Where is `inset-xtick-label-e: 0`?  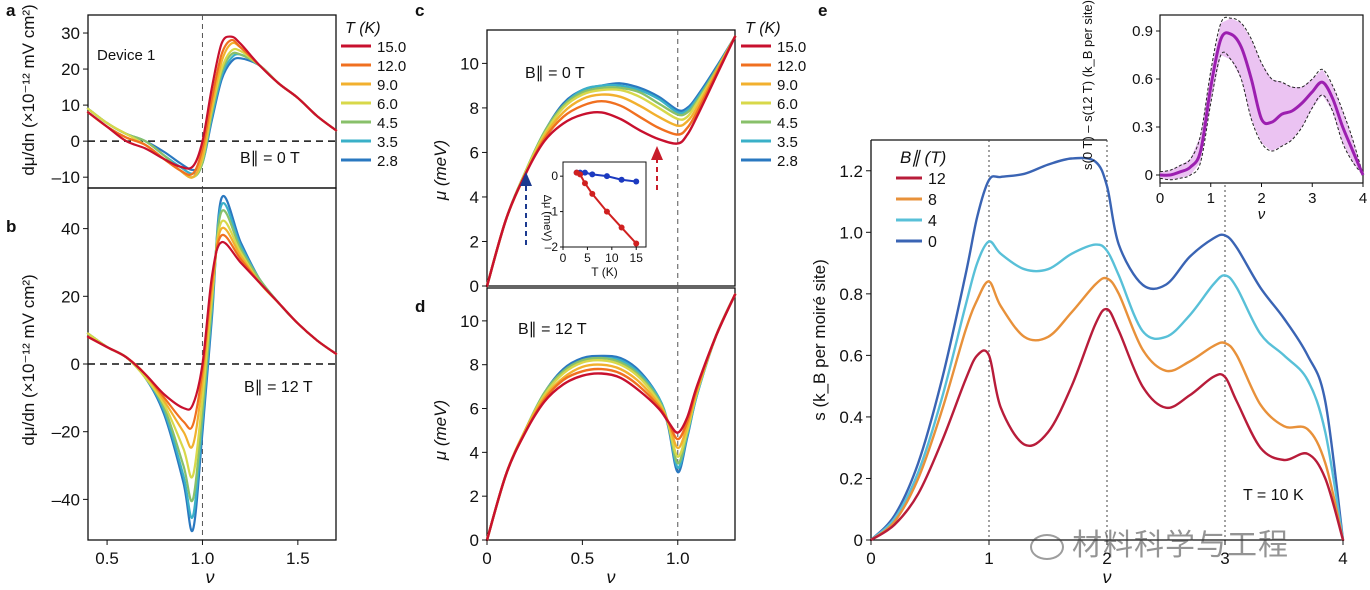 inset-xtick-label-e: 0 is located at coordinates (1160, 198).